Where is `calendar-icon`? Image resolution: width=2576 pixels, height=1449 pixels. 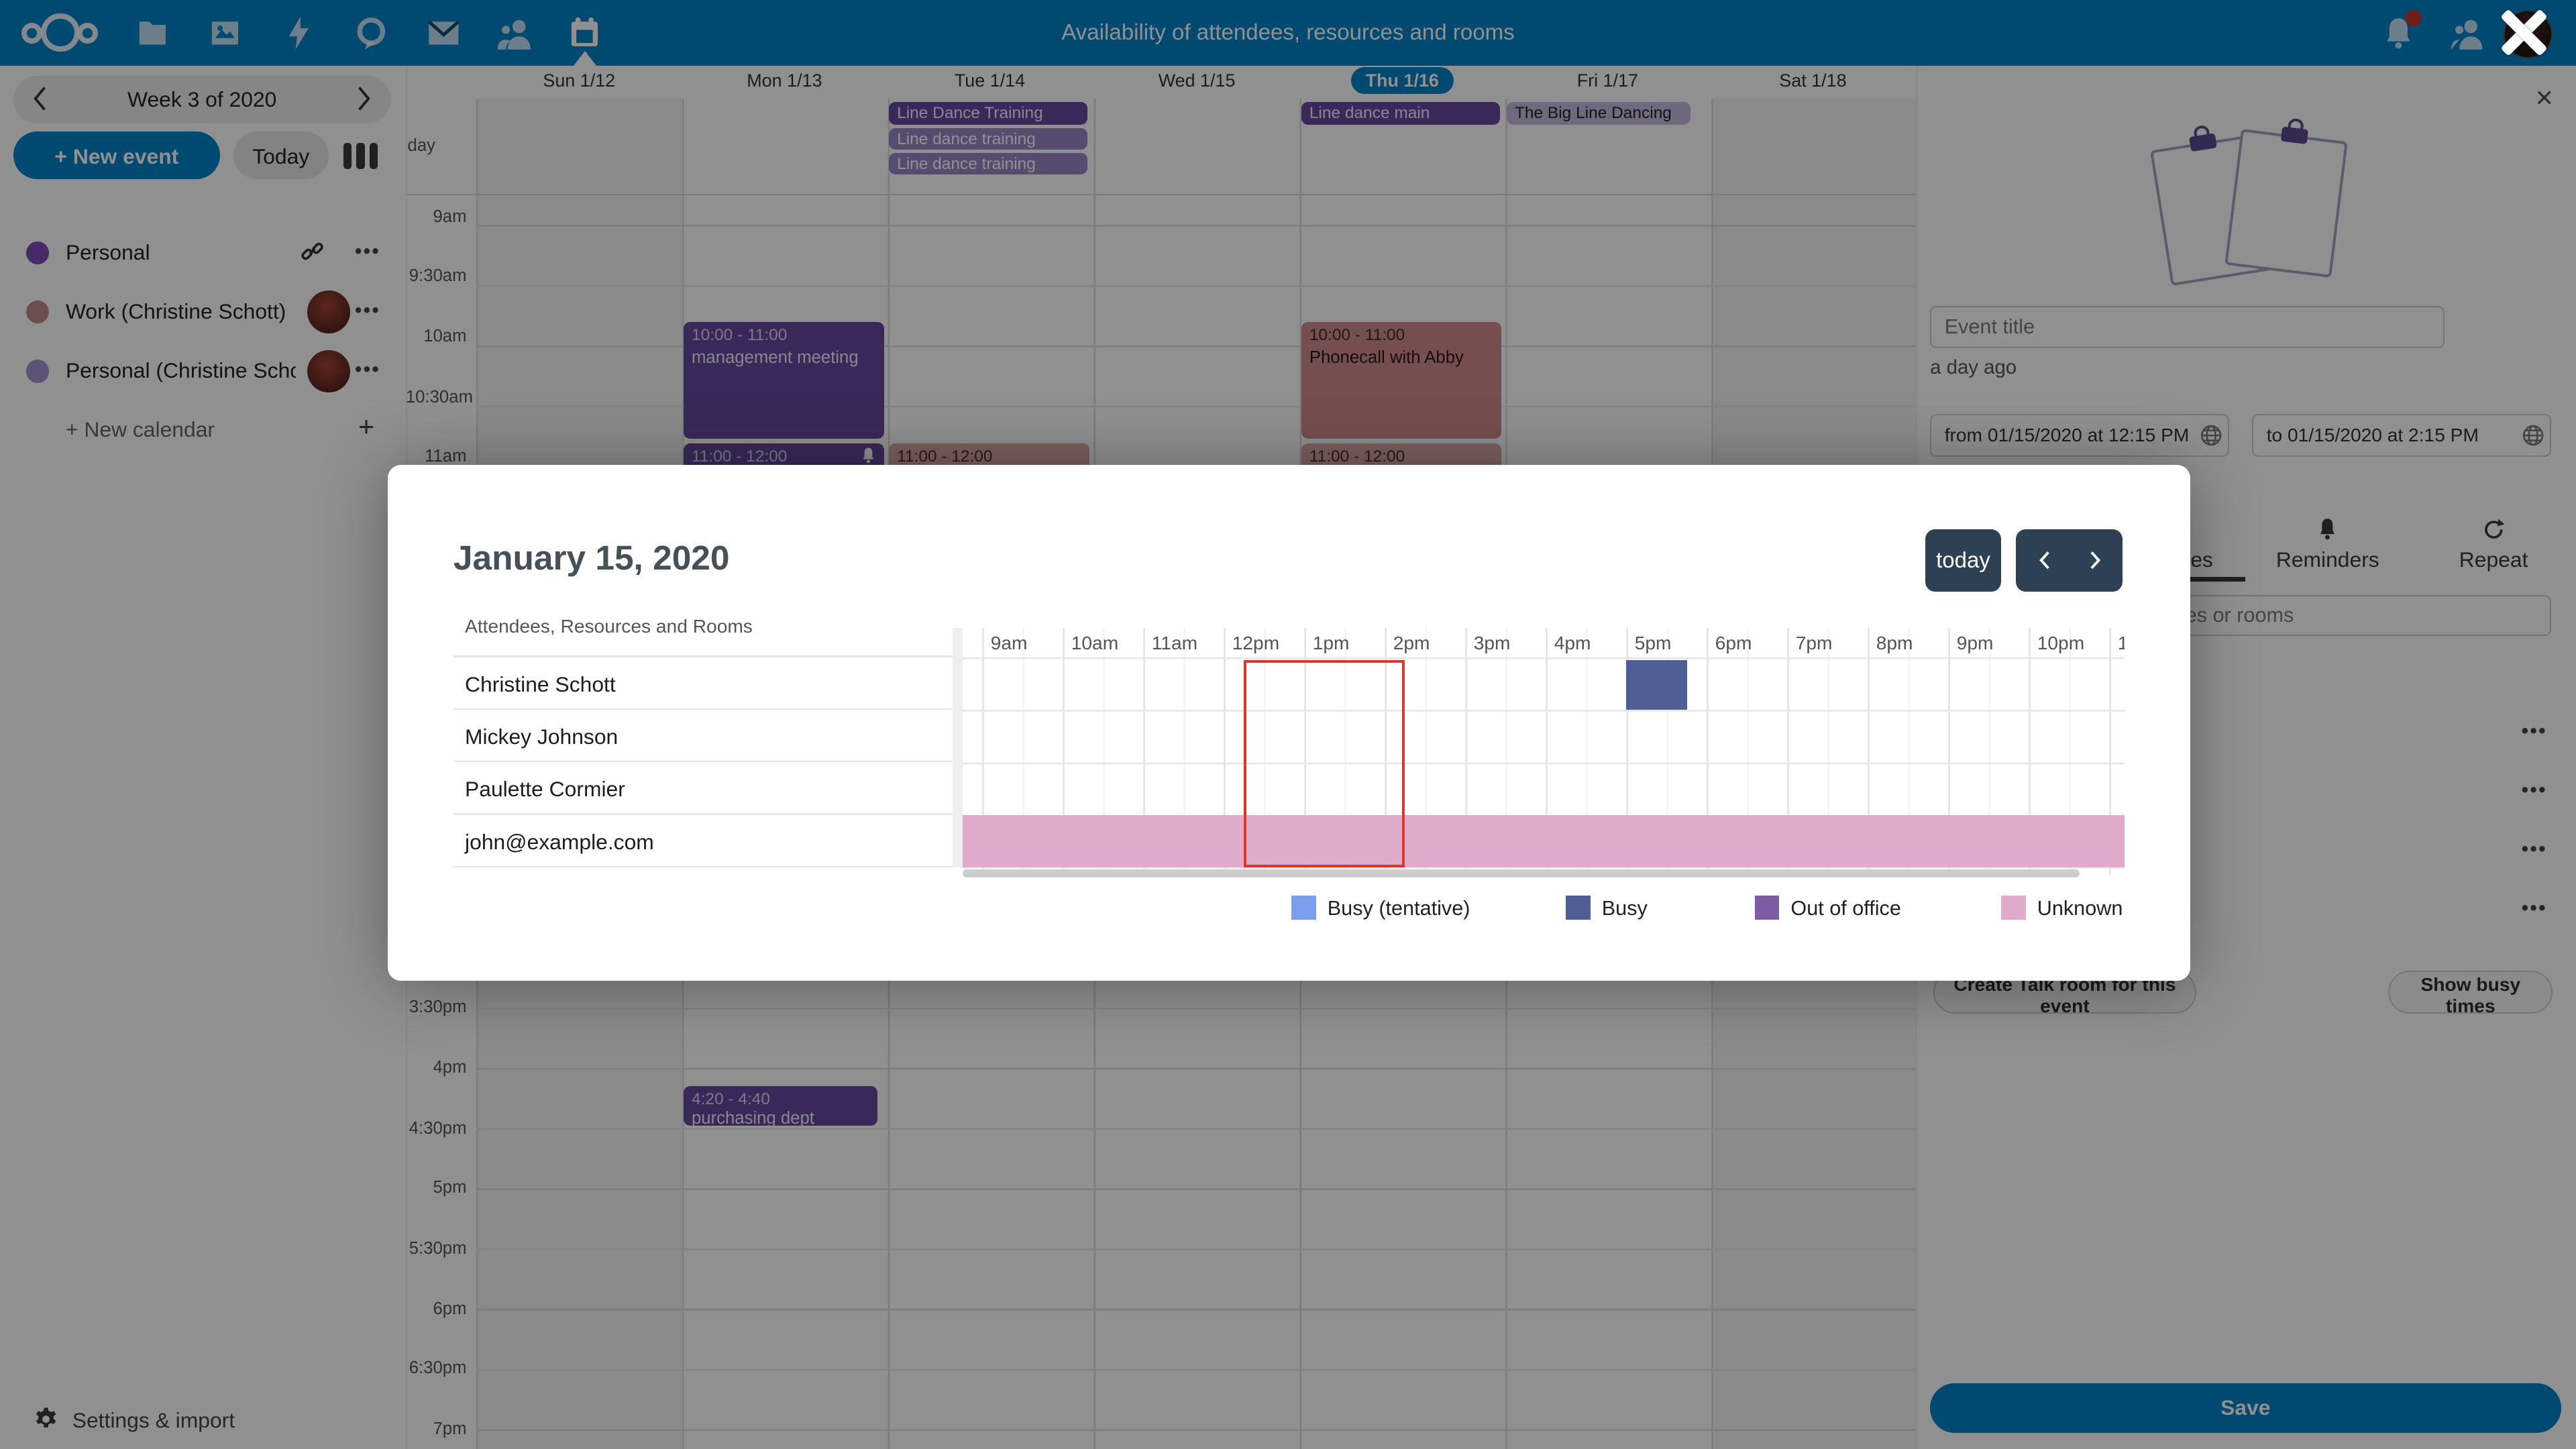
calendar-icon is located at coordinates (584, 33).